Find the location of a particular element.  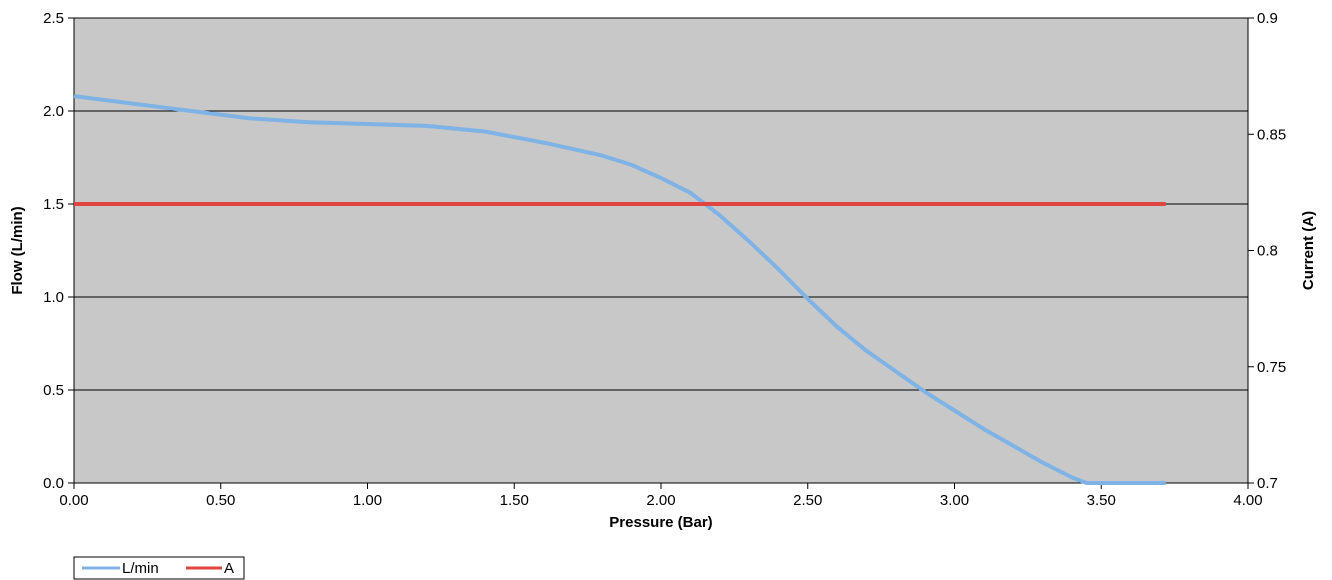

x-tick-label: 3.50 is located at coordinates (1101, 500).